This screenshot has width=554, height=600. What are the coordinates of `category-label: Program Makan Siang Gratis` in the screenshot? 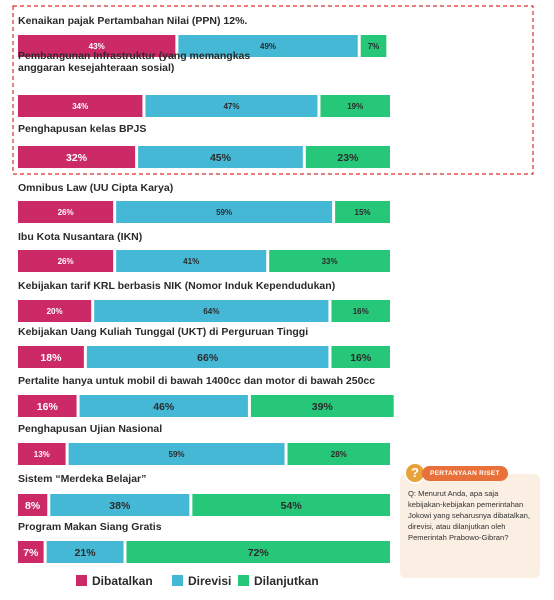 It's located at (90, 527).